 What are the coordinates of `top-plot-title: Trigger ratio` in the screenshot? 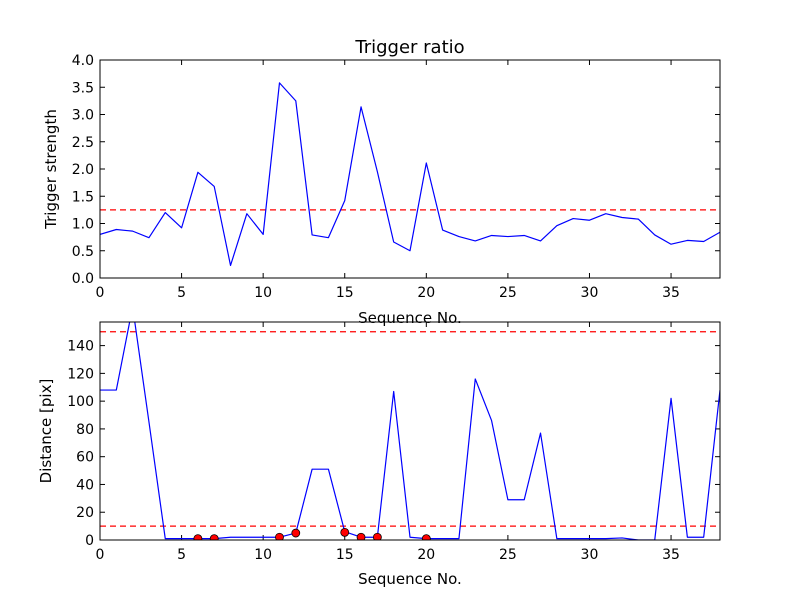 It's located at (409, 47).